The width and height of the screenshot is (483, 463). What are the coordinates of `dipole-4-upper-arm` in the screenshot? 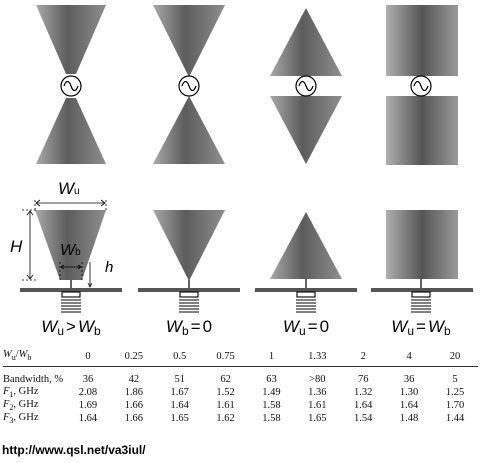 It's located at (422, 40).